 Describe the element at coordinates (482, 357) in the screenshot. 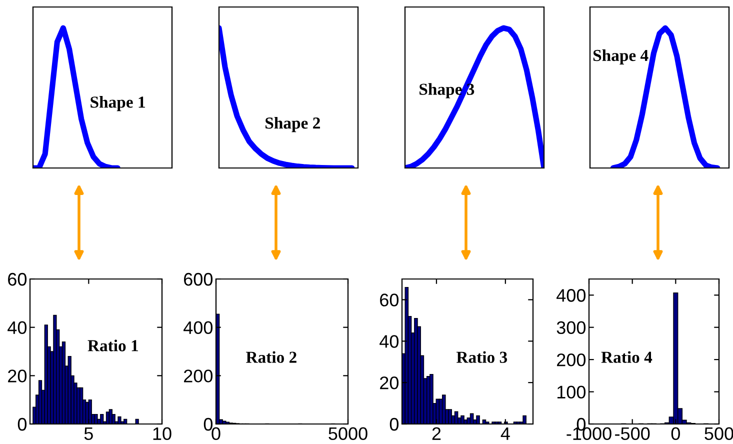

I see `annotation: Ratio 3` at that location.